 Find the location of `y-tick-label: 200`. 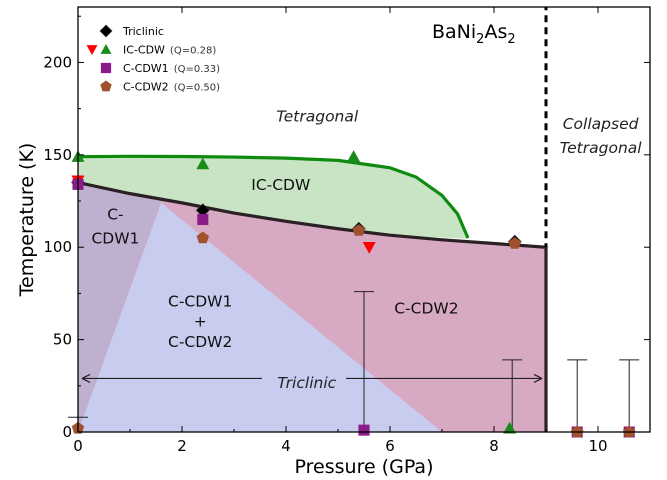

y-tick-label: 200 is located at coordinates (57, 62).